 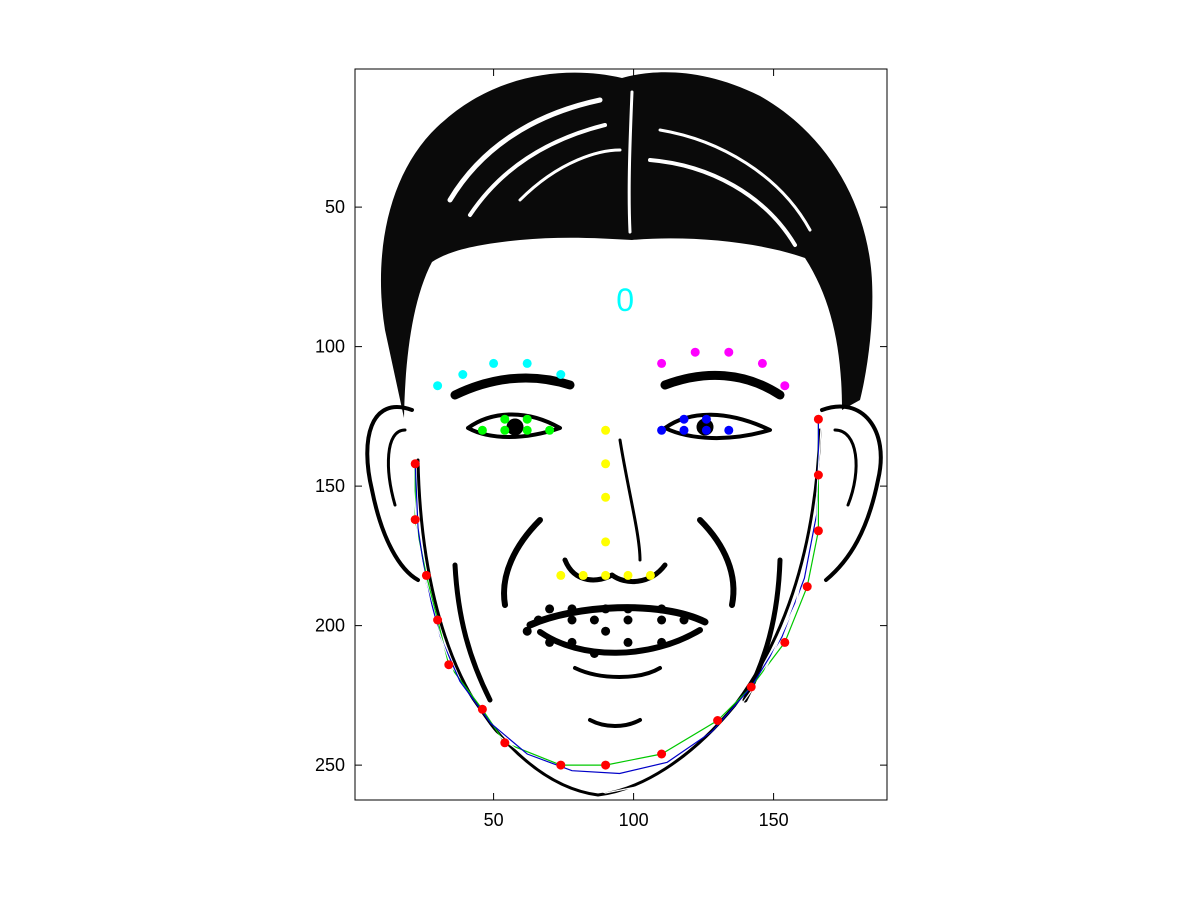 I want to click on face-outline, so click(x=619, y=612).